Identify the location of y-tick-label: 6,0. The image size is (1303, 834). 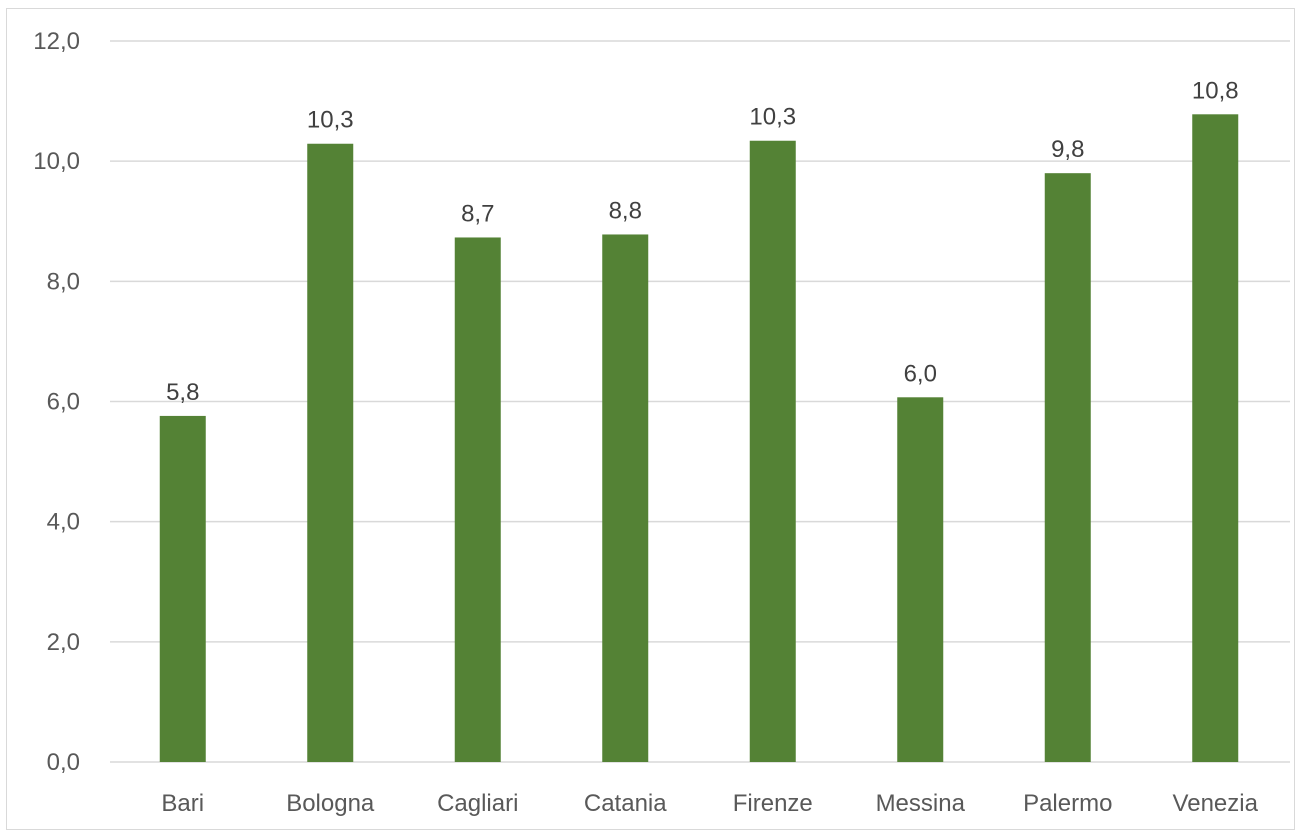
(63, 402).